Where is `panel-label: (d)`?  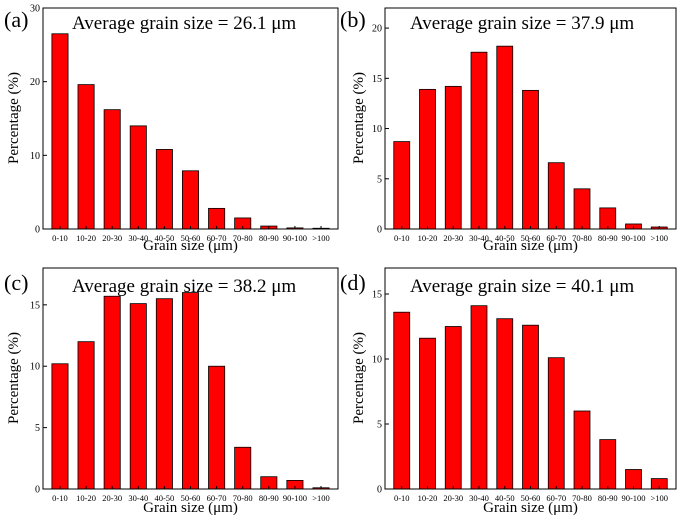 panel-label: (d) is located at coordinates (353, 282).